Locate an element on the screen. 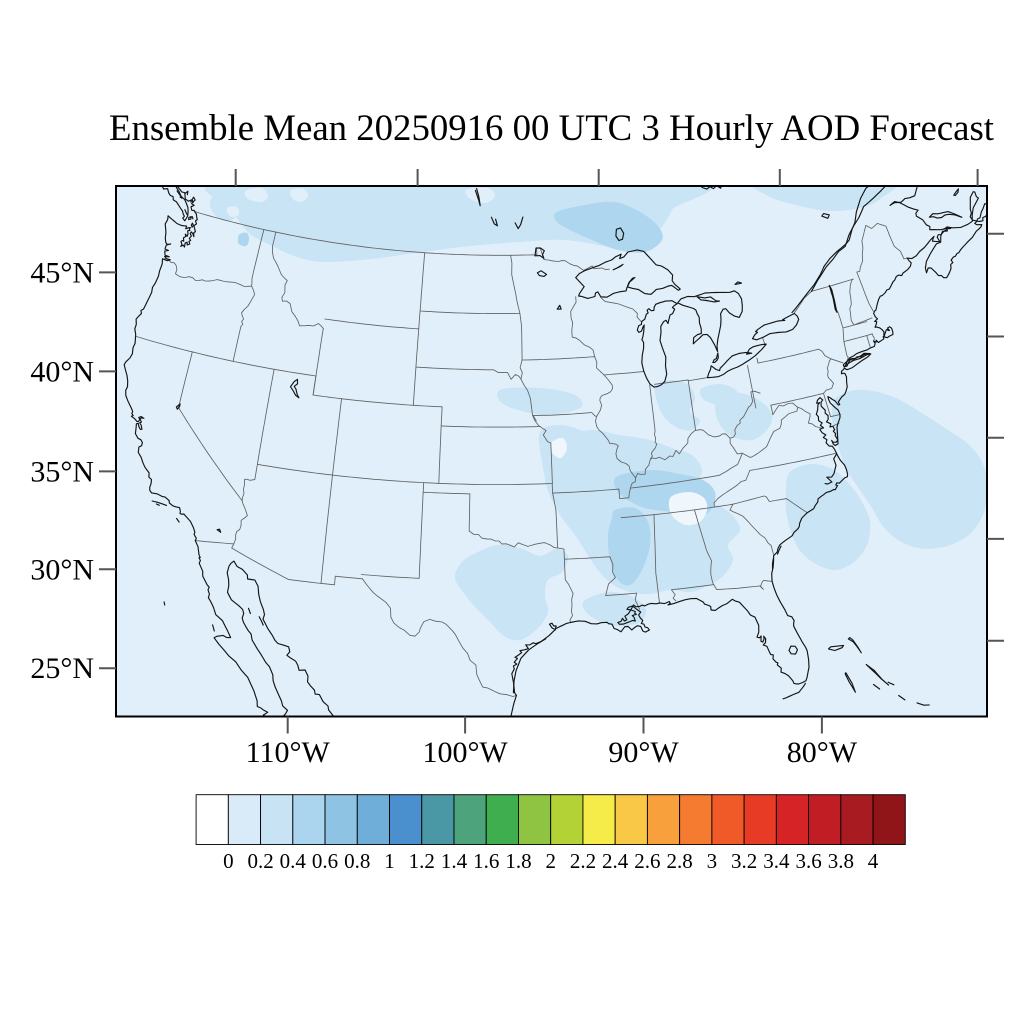 Image resolution: width=1024 pixels, height=1029 pixels. svg-text: 1.4 is located at coordinates (454, 861).